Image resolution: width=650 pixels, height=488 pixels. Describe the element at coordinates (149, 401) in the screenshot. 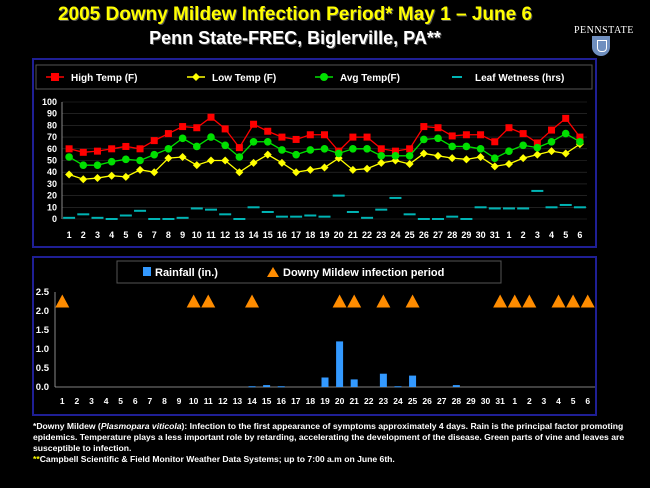

I see `rain-xtick-label: 7` at that location.